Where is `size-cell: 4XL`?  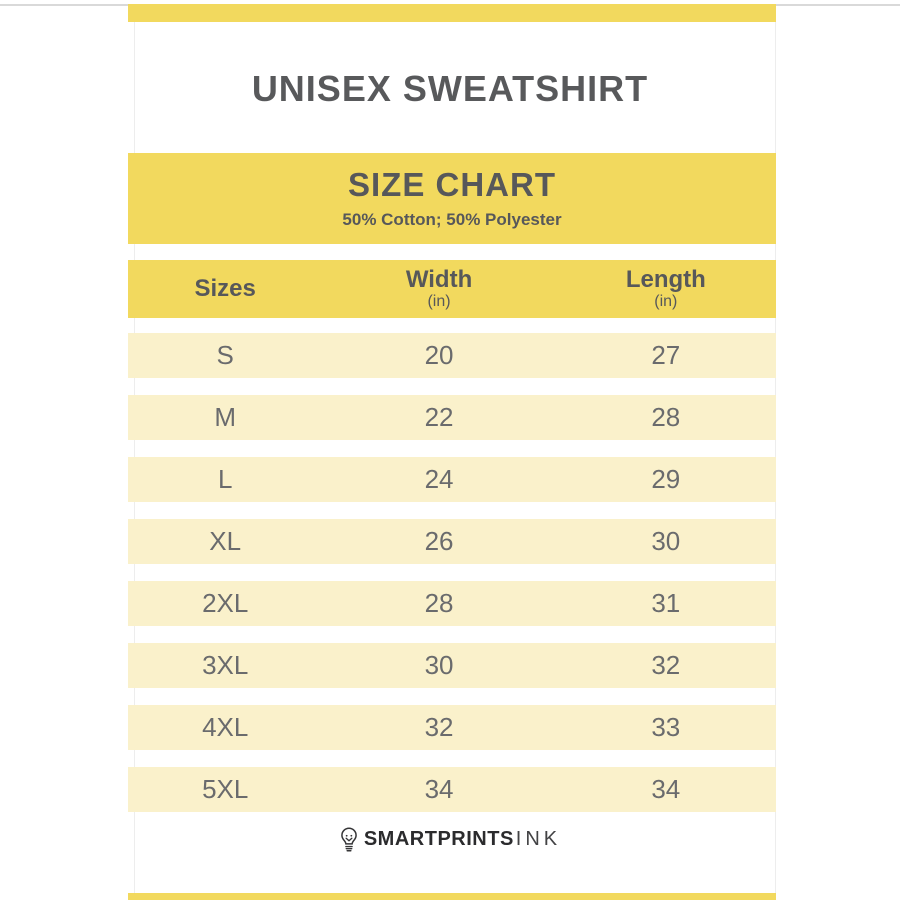 size-cell: 4XL is located at coordinates (225, 727).